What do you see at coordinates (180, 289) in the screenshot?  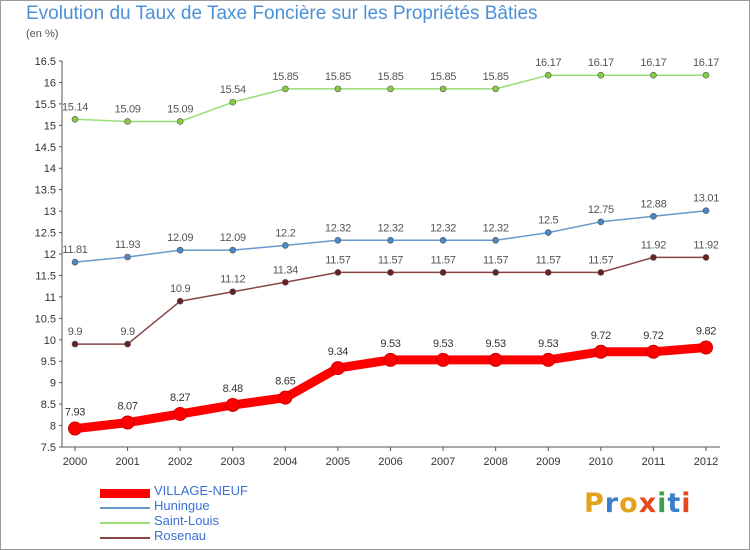 I see `data-label: 10.9` at bounding box center [180, 289].